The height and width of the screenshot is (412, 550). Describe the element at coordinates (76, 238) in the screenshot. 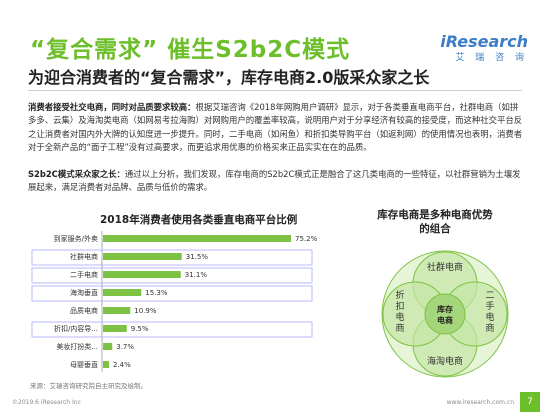

I see `category-label: 到家服务/外卖` at that location.